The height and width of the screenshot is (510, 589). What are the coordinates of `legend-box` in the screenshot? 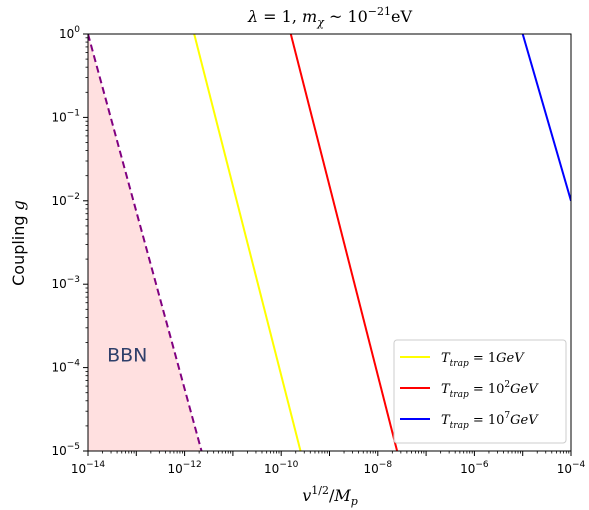 It's located at (480, 391).